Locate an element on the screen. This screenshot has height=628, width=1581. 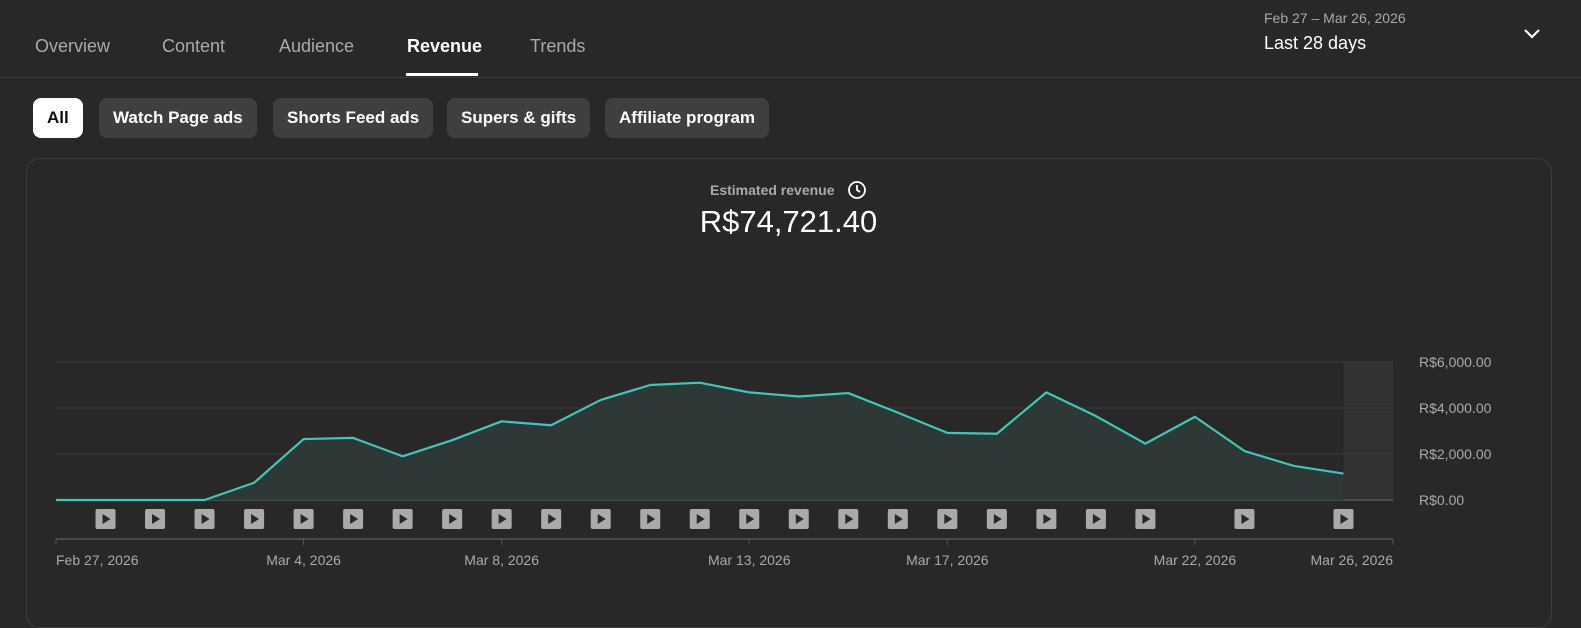
chevron-down-icon is located at coordinates (1532, 34).